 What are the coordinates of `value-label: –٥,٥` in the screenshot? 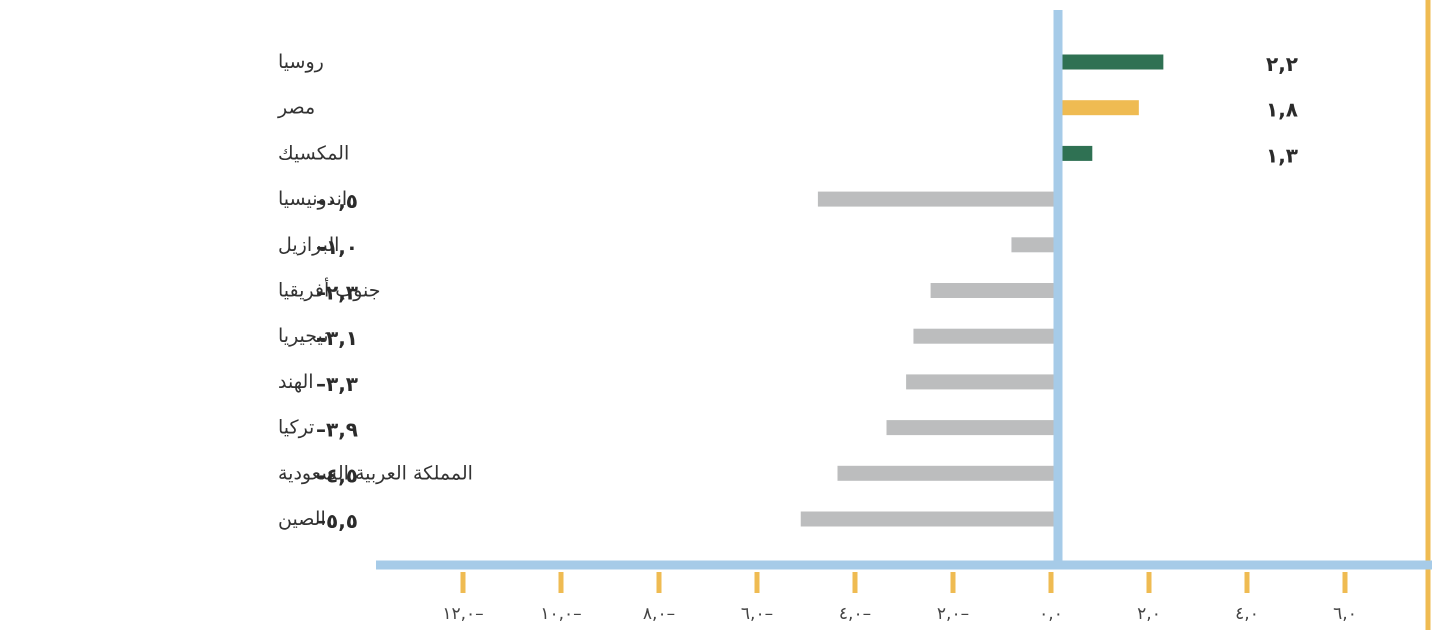 It's located at (337, 521).